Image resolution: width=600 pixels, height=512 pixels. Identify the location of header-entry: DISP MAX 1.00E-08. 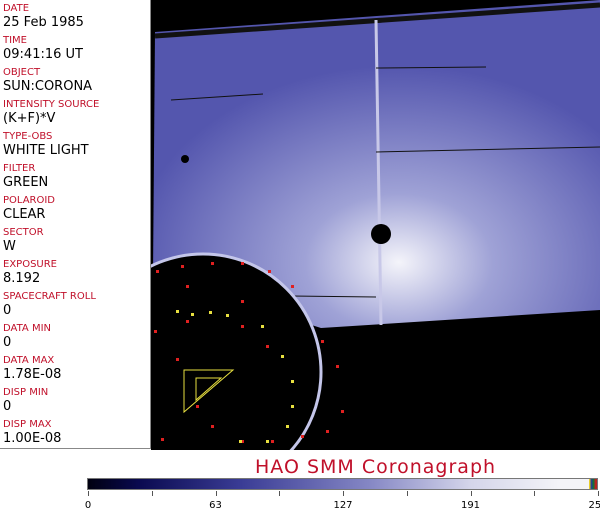
(75, 432).